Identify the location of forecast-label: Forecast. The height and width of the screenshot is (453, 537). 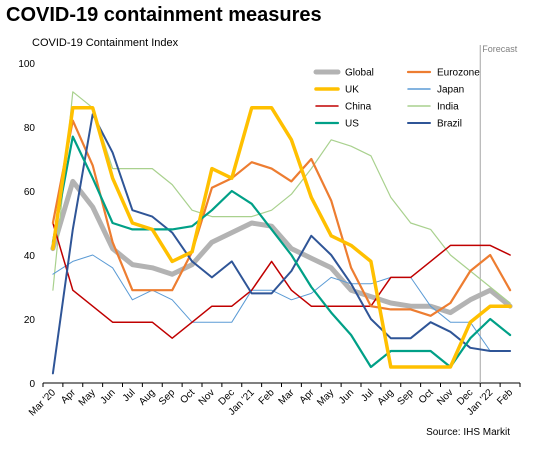
(500, 49).